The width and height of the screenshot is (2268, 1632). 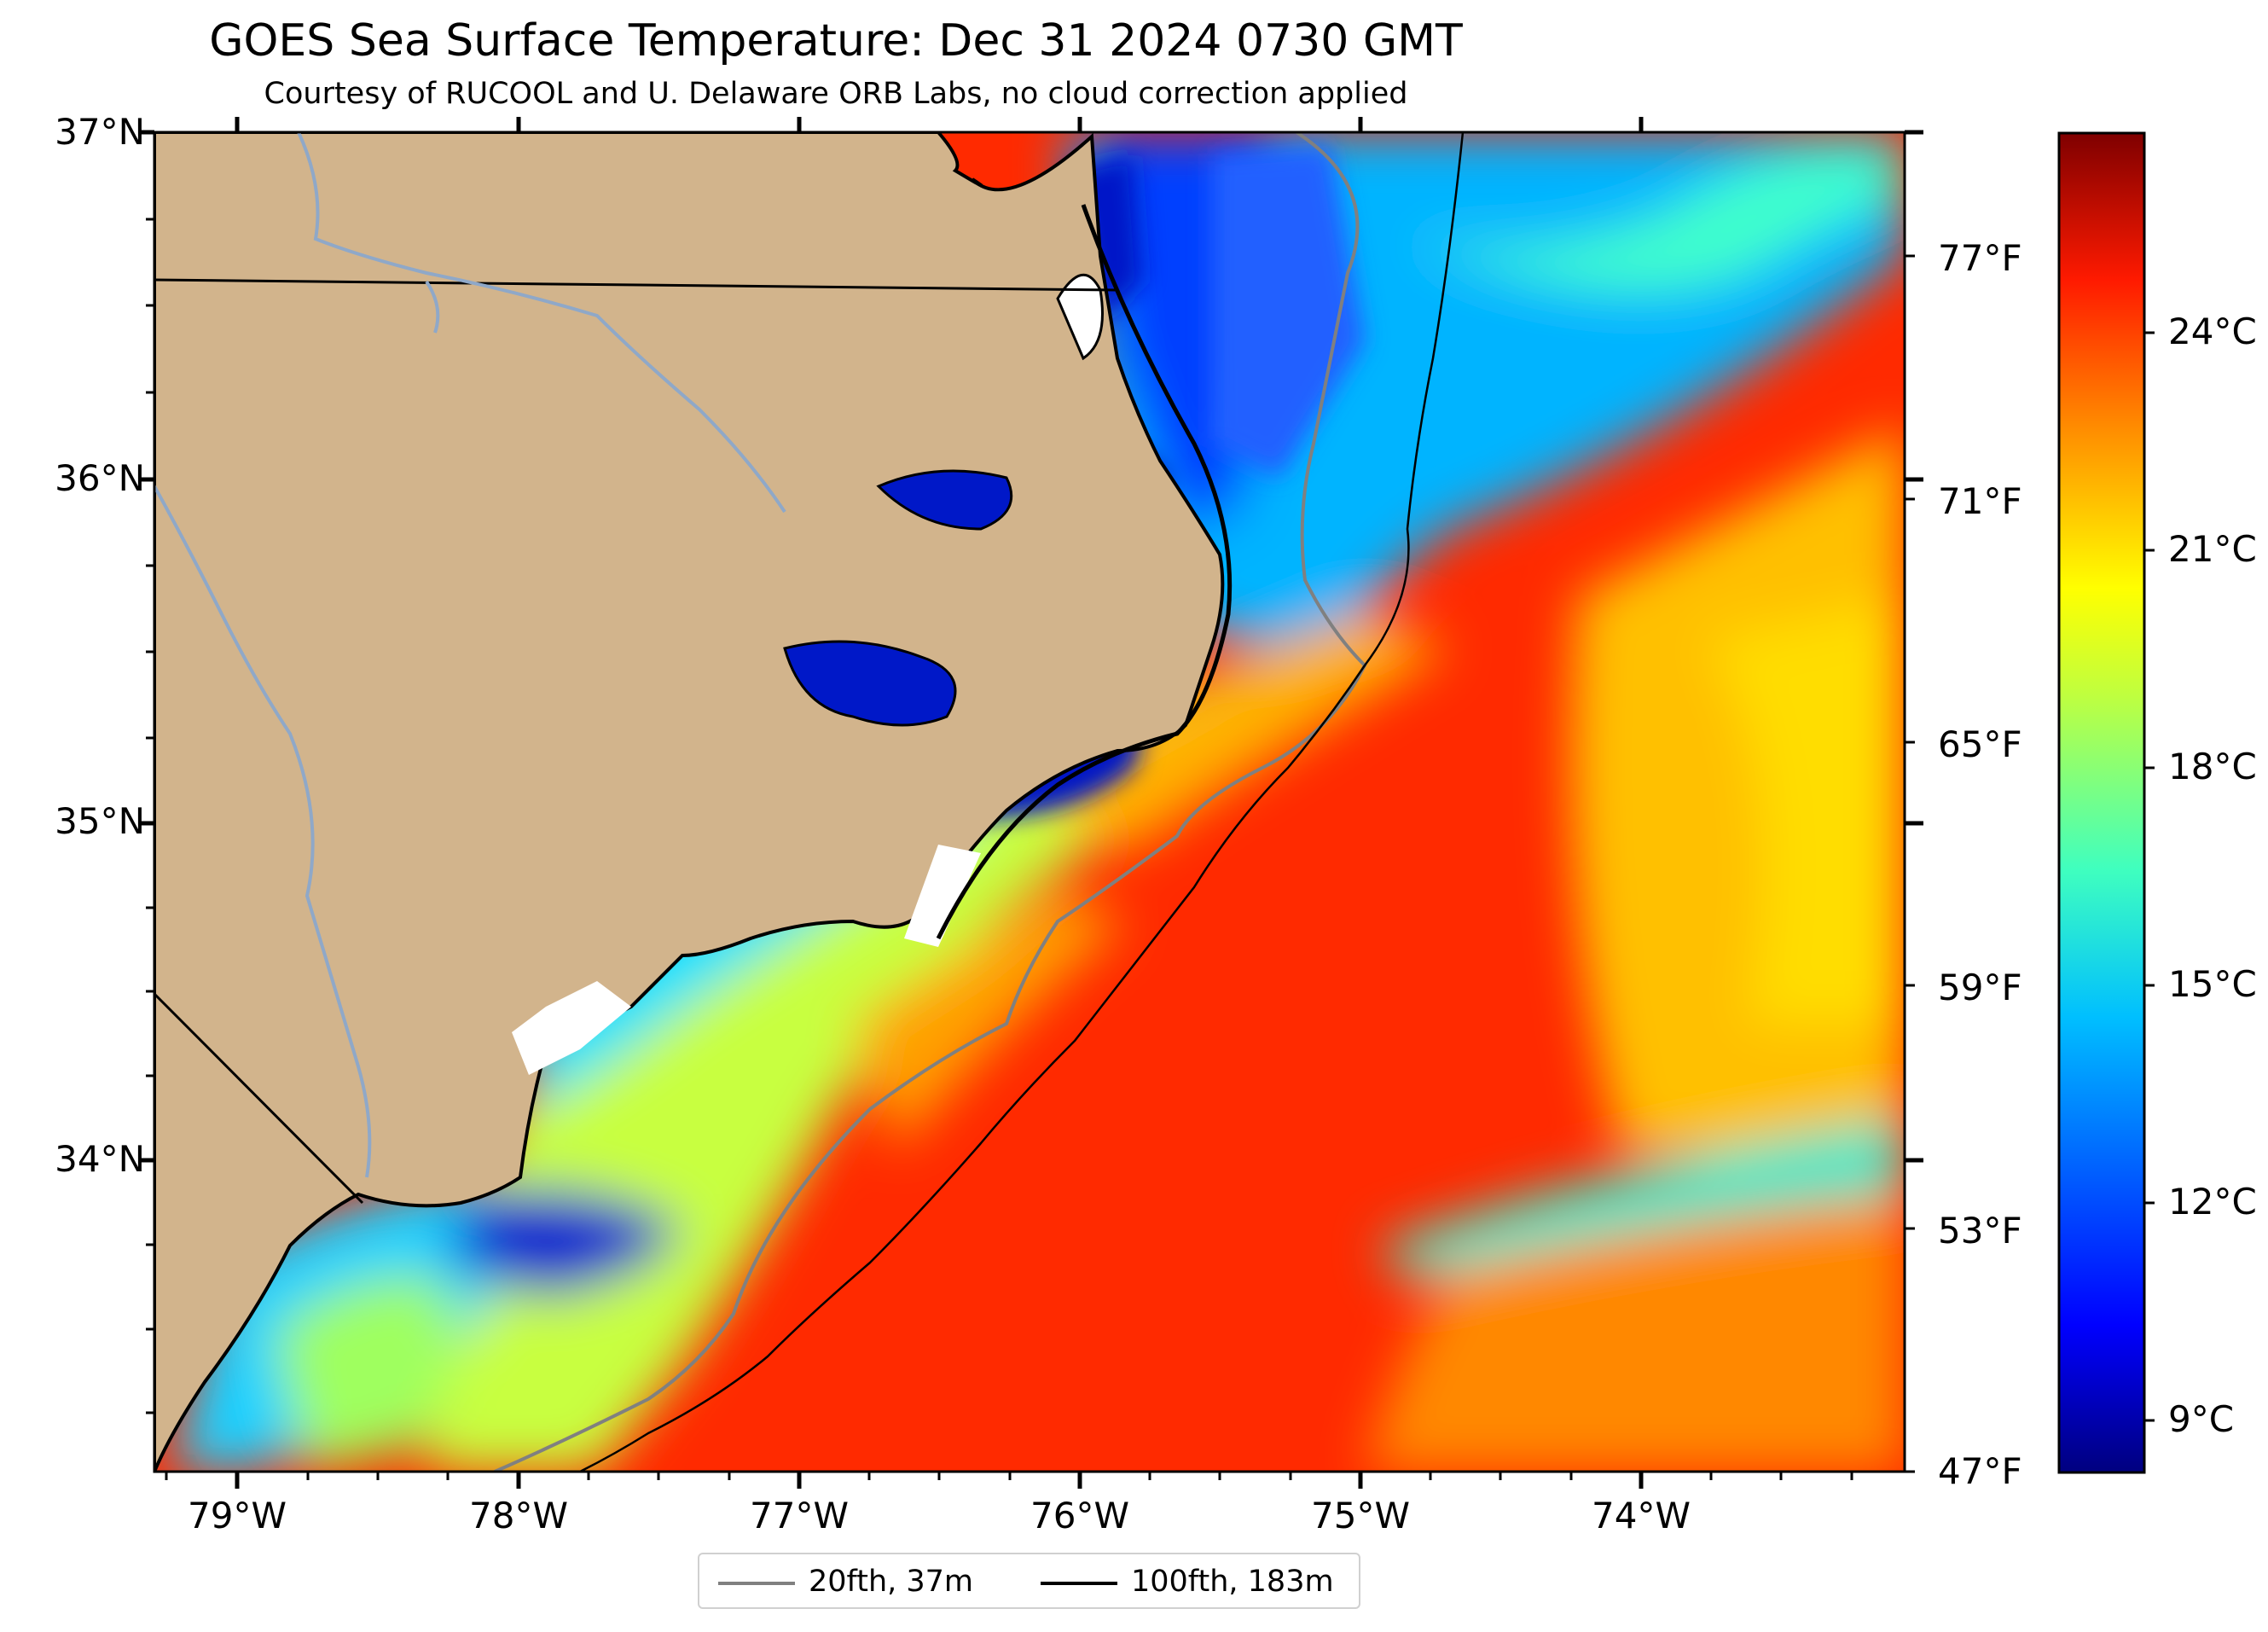 I want to click on lon-label-78: 78°W, so click(x=518, y=1515).